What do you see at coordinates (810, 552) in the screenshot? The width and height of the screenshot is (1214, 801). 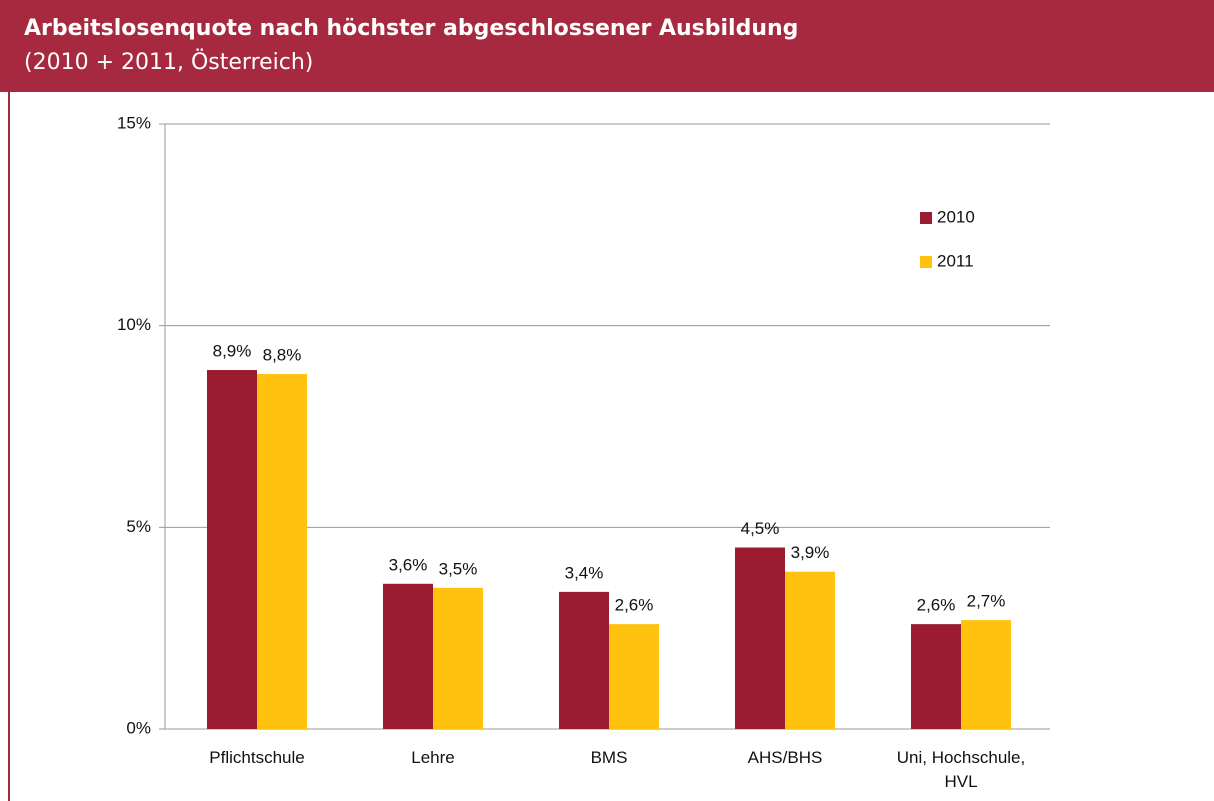 I see `value-label: 3,9%` at bounding box center [810, 552].